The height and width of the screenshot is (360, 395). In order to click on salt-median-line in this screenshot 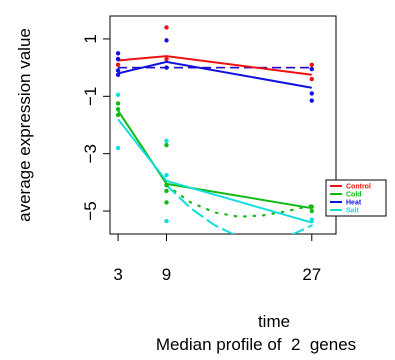, I will do `click(215, 171)`.